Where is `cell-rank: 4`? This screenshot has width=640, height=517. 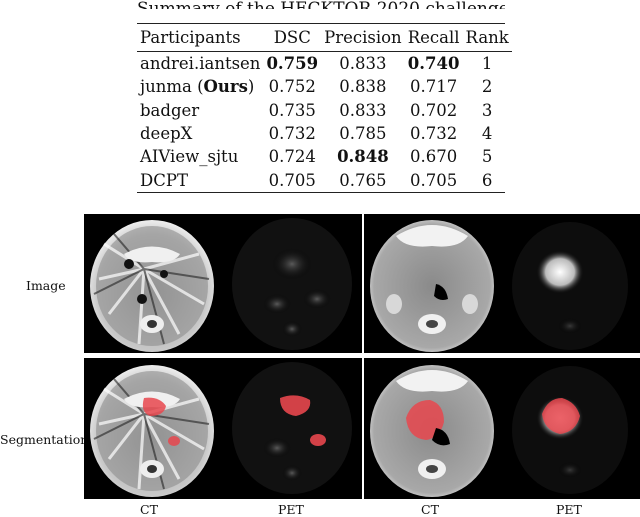
cell-rank: 4 is located at coordinates (487, 134).